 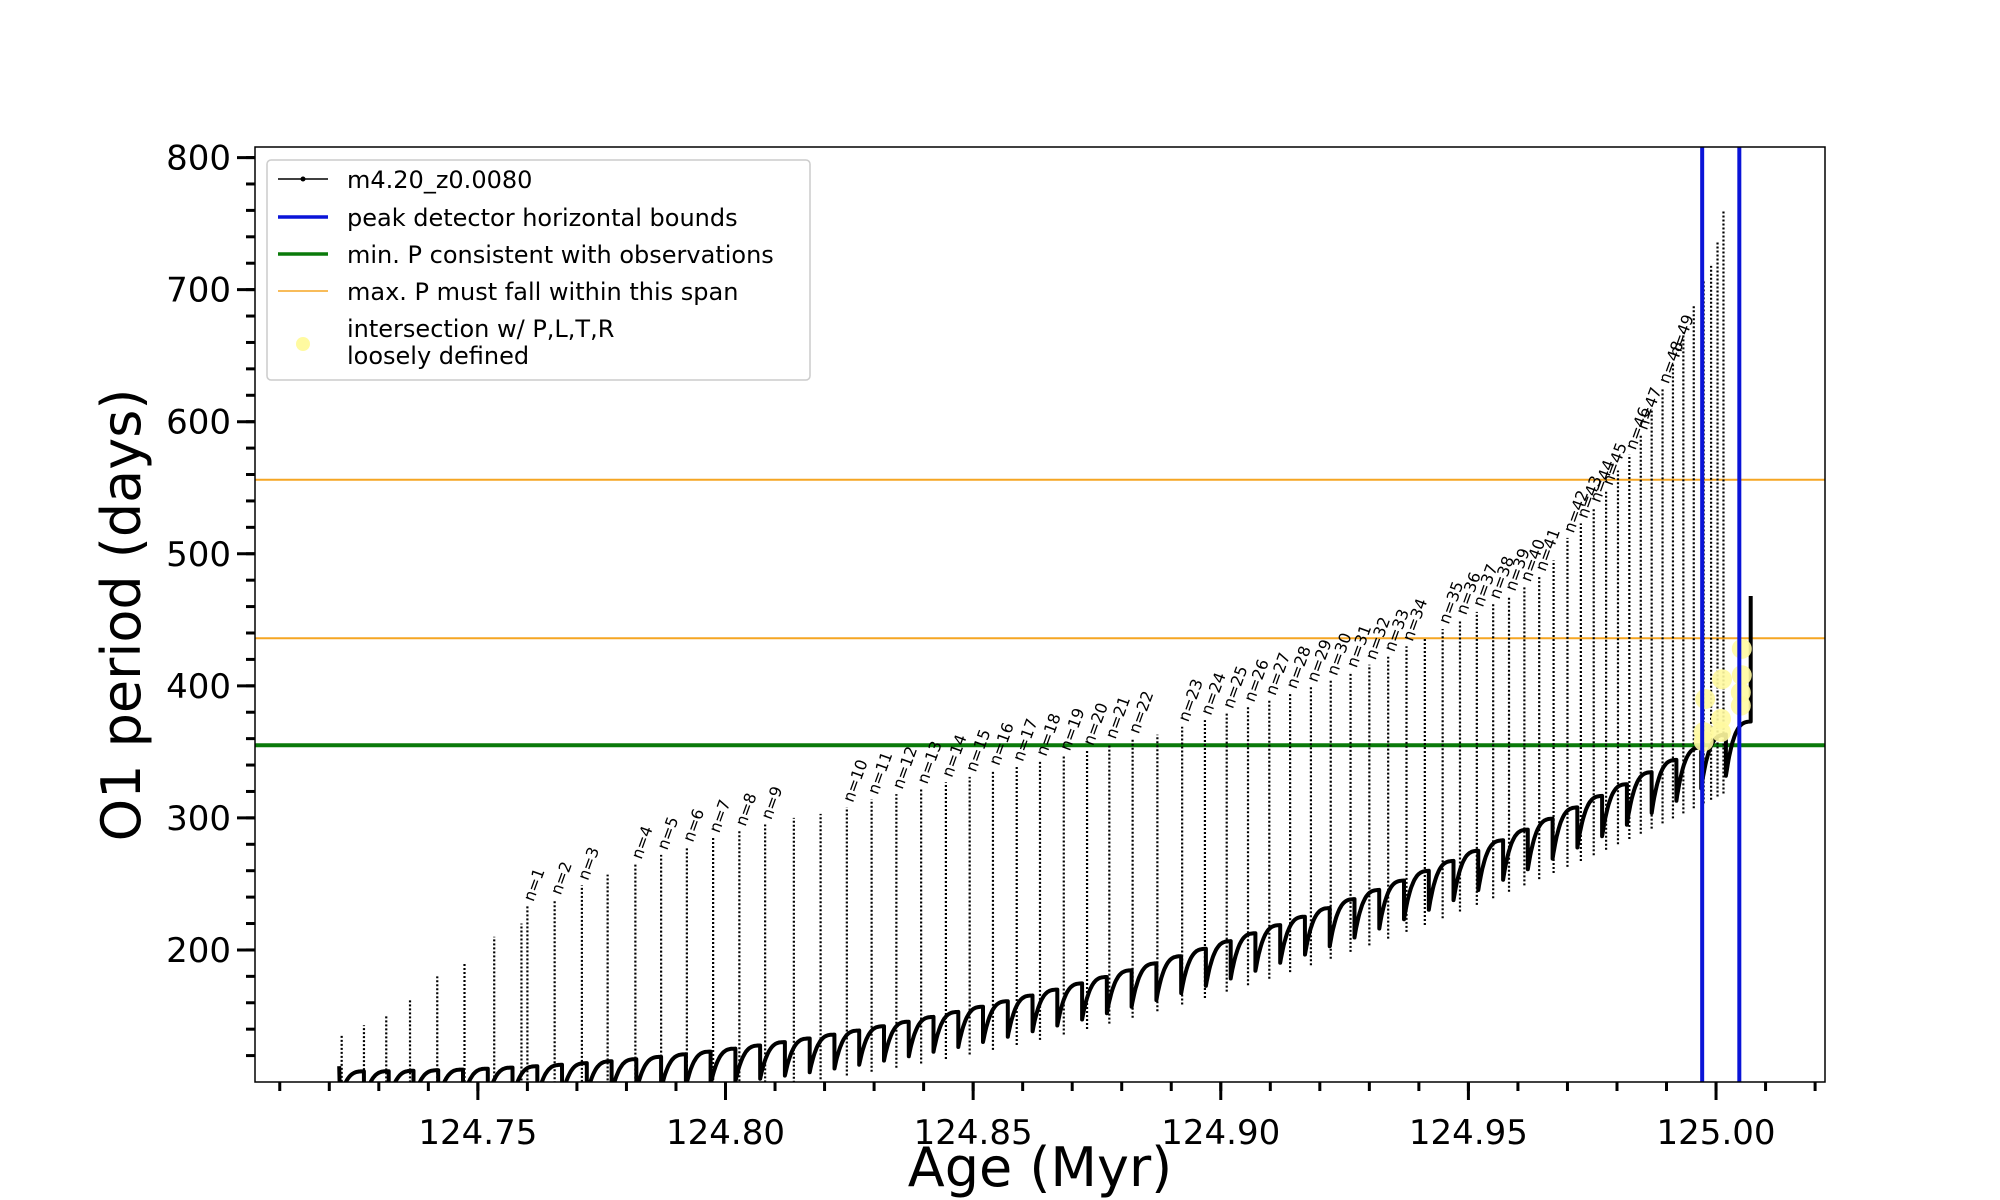 I want to click on x-tick-label: 124.80, so click(x=725, y=1133).